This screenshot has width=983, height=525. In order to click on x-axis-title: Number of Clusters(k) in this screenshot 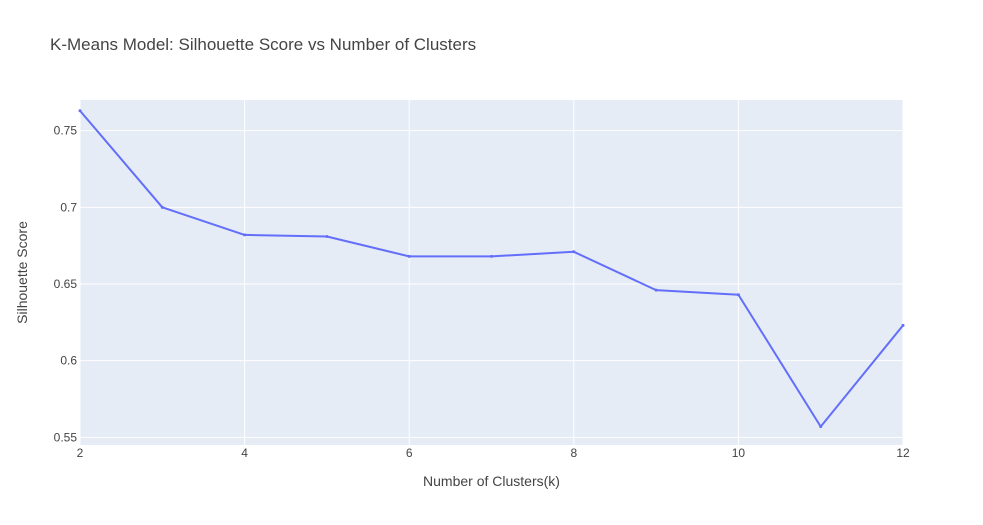, I will do `click(491, 481)`.